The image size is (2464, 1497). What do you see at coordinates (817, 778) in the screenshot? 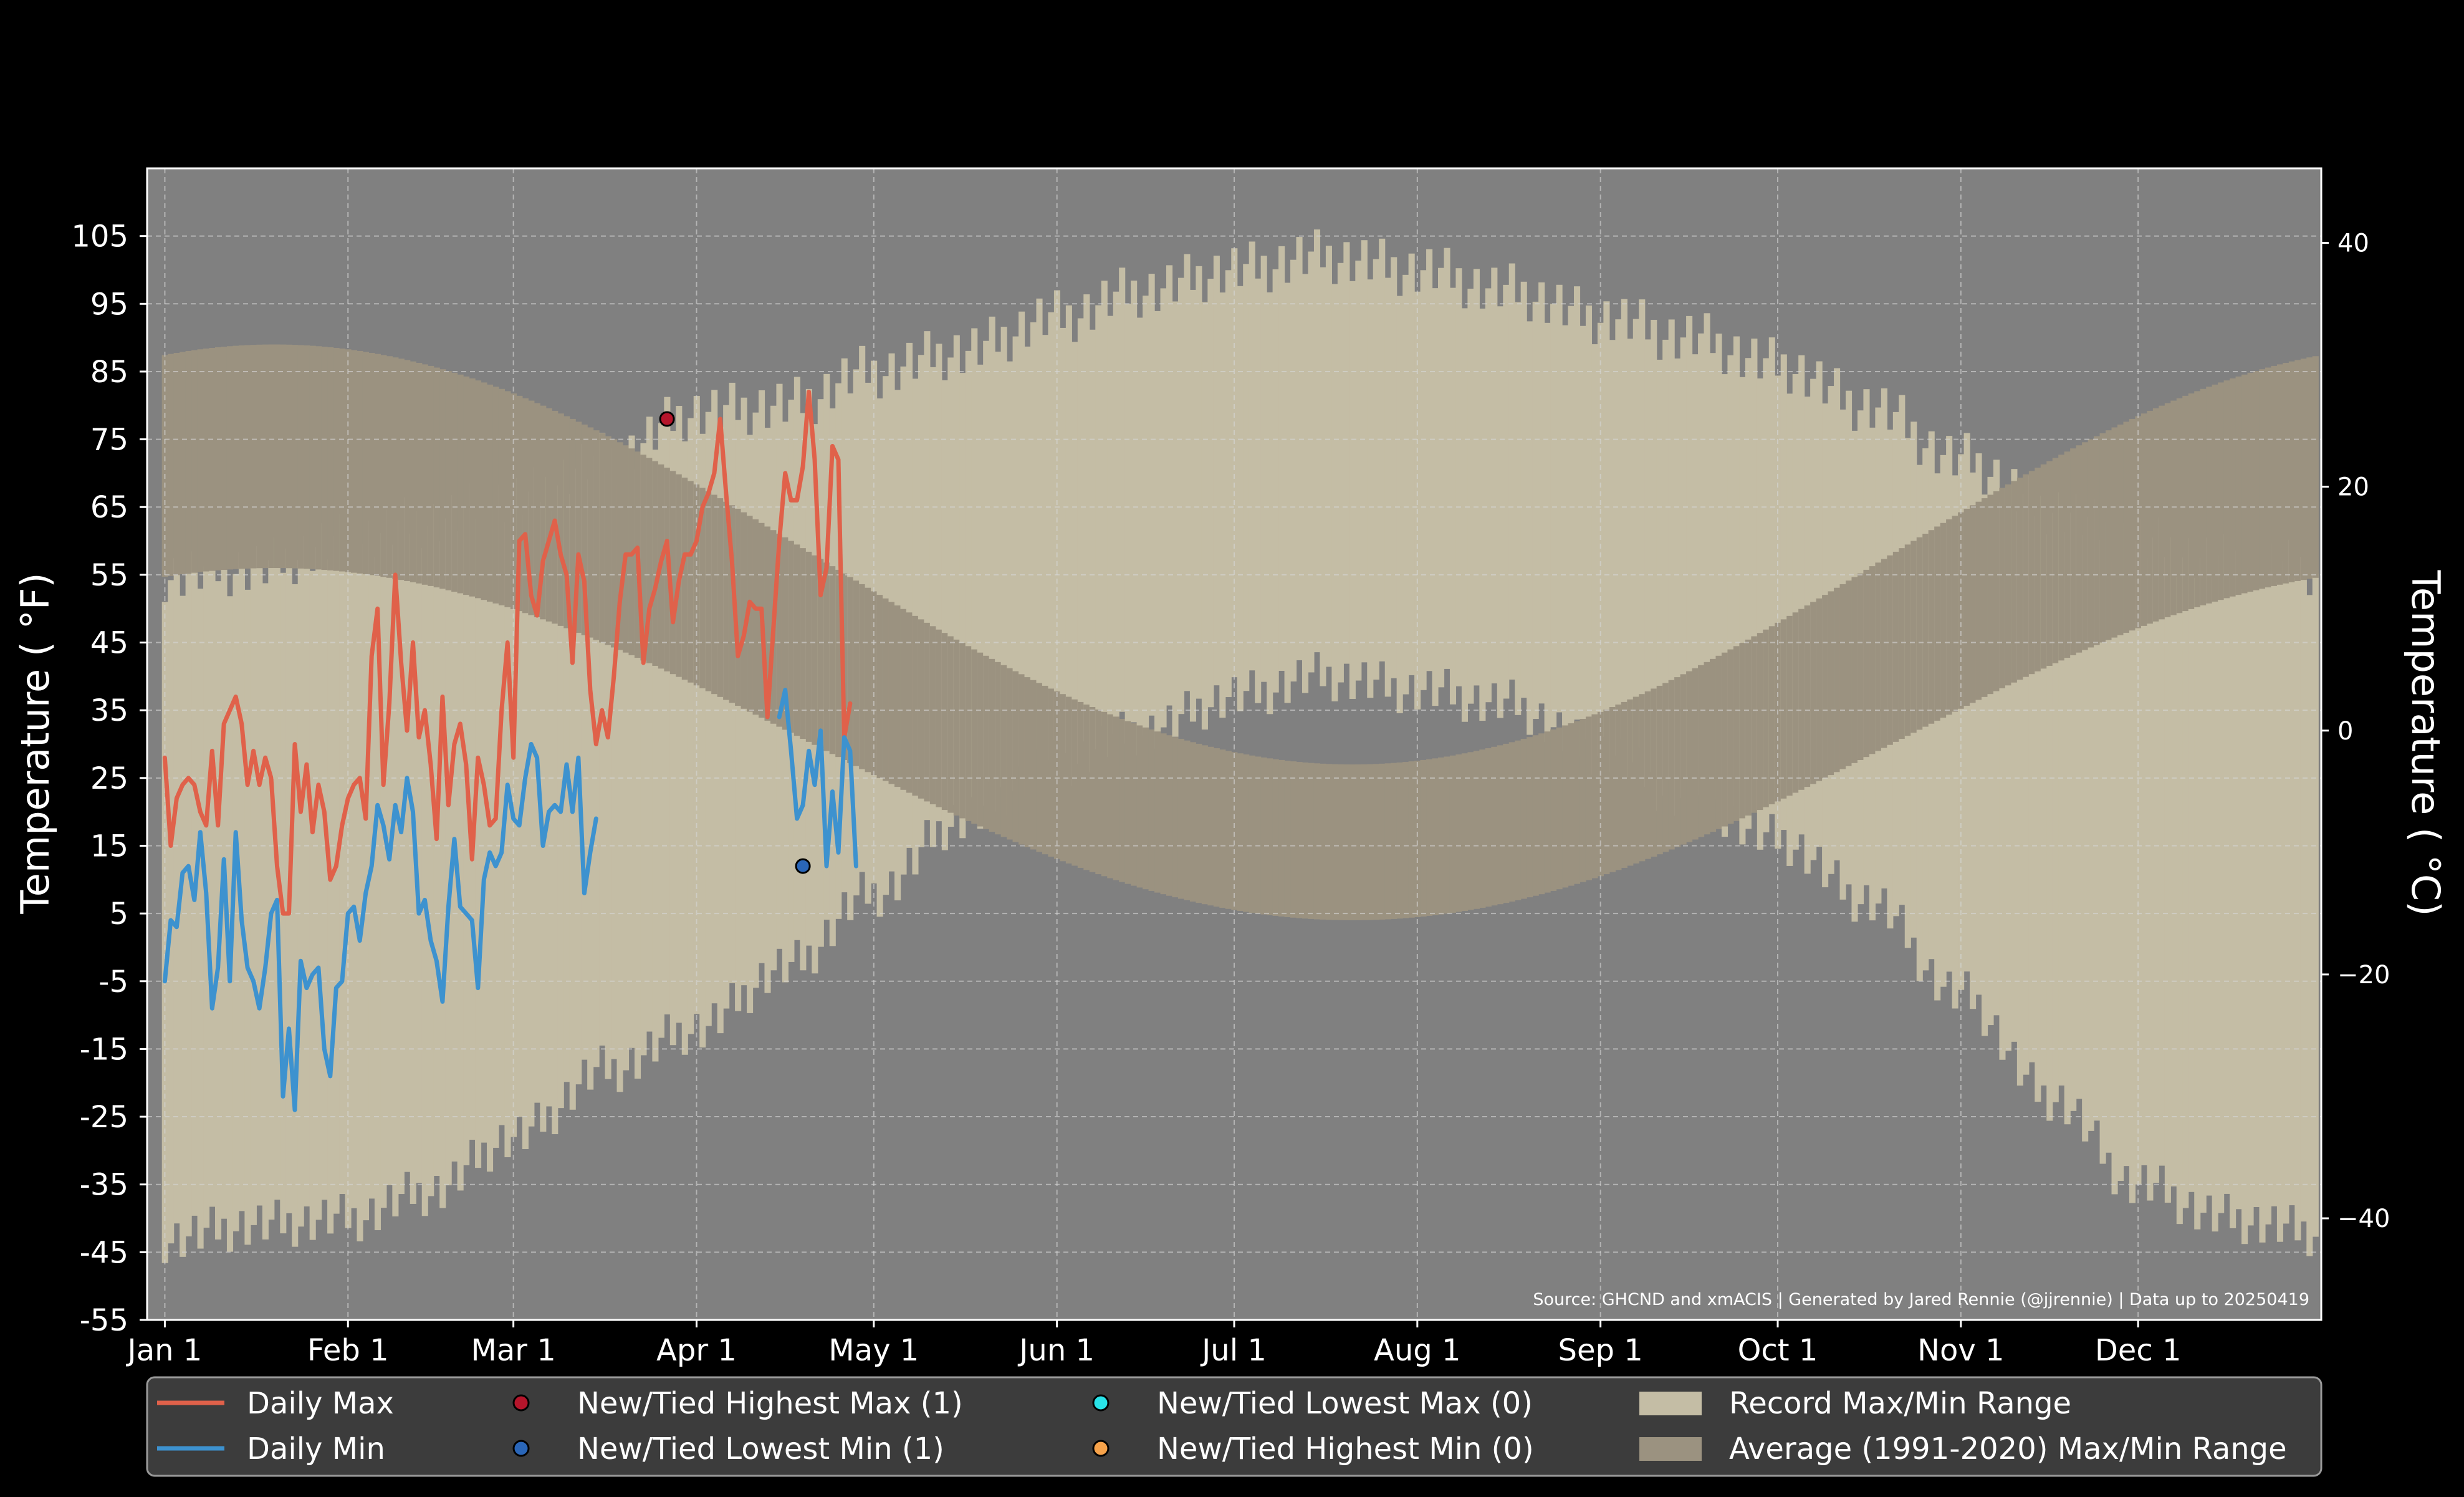
I see `daily-min-line` at bounding box center [817, 778].